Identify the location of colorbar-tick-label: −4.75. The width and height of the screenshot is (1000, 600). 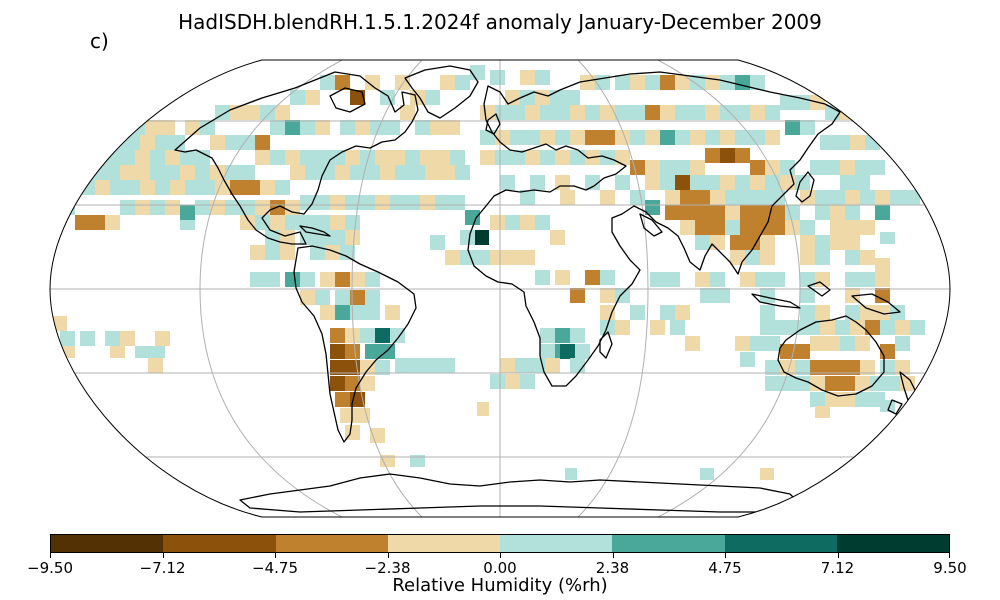
(275, 568).